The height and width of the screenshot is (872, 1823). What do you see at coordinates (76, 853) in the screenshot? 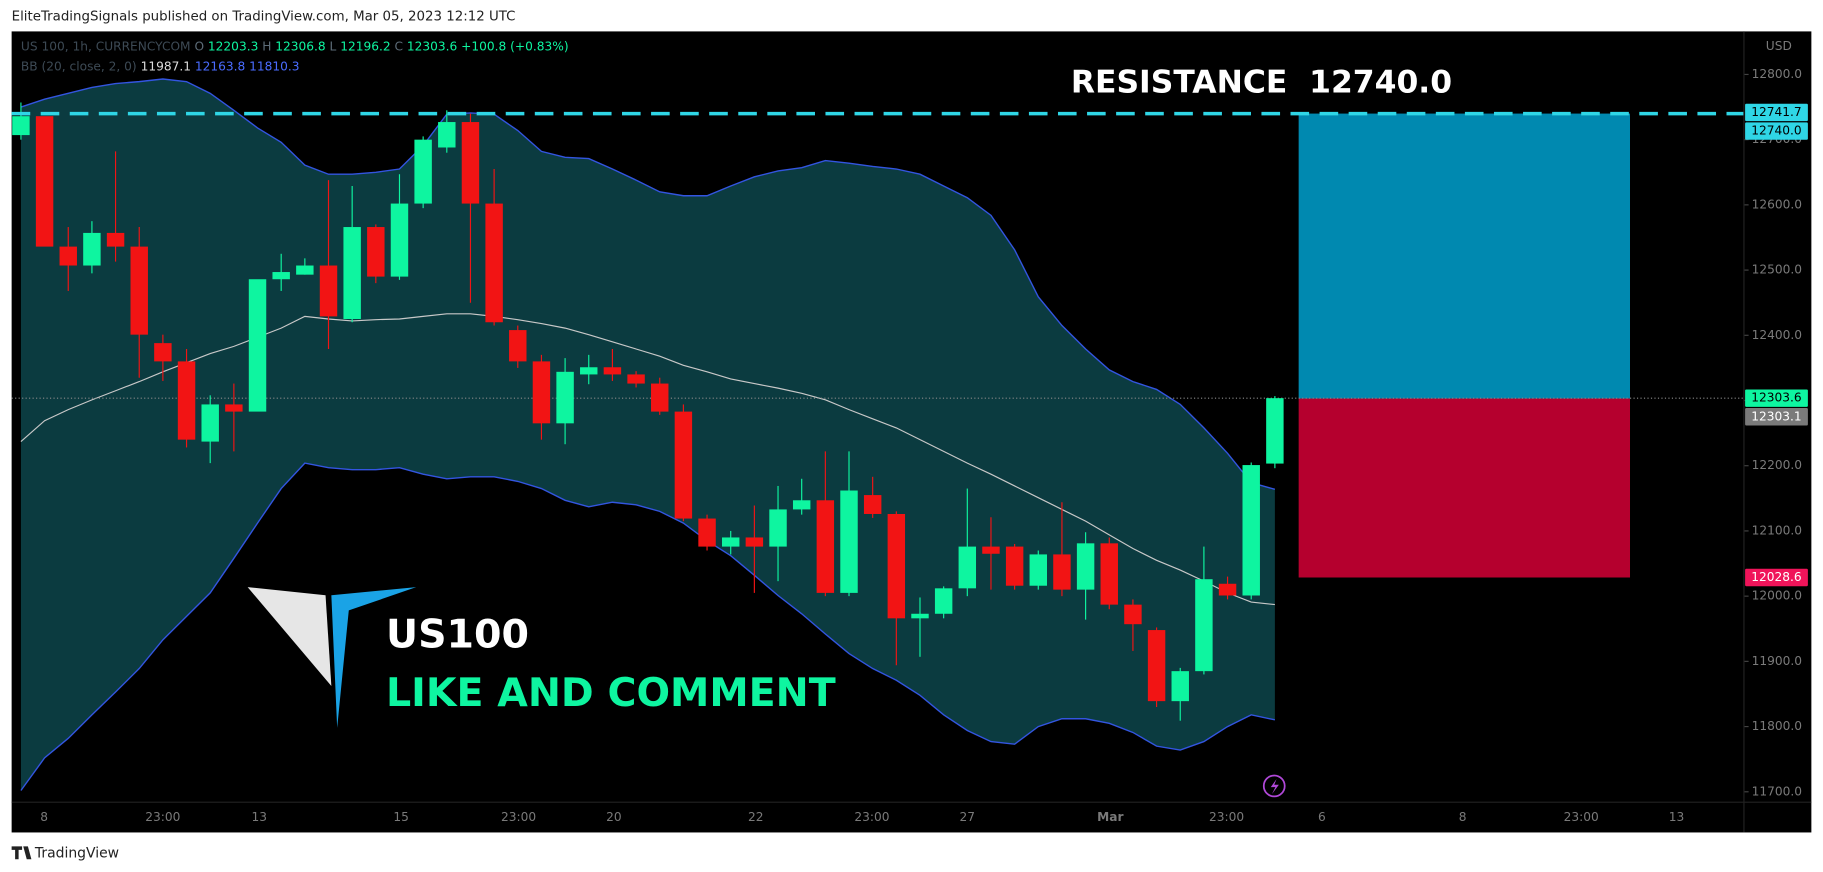
I see `footer: TradingView` at bounding box center [76, 853].